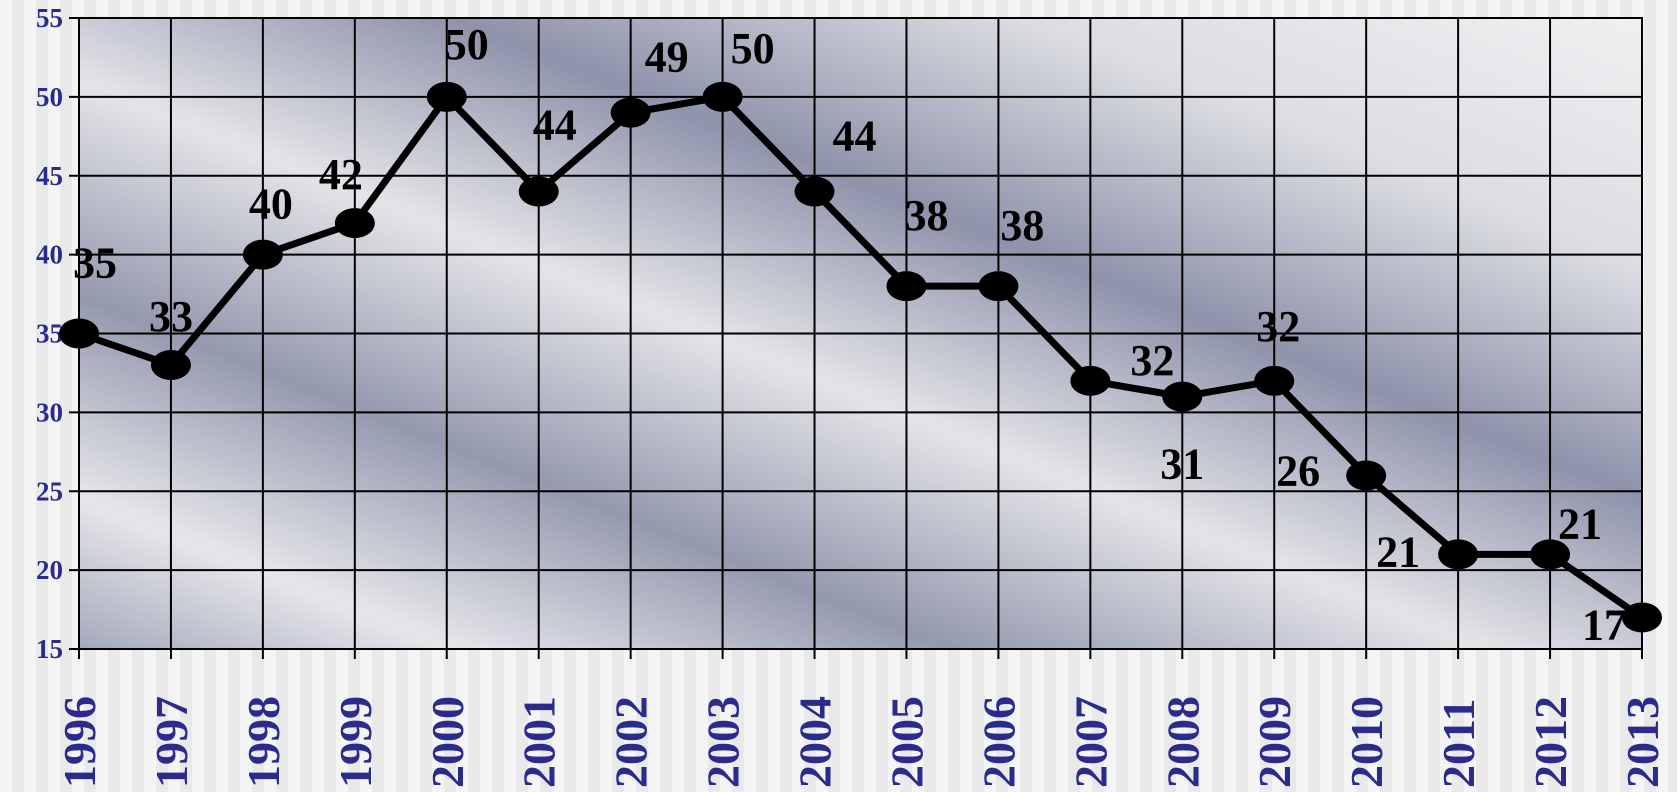  Describe the element at coordinates (1604, 624) in the screenshot. I see `data-label-2013: 17` at that location.